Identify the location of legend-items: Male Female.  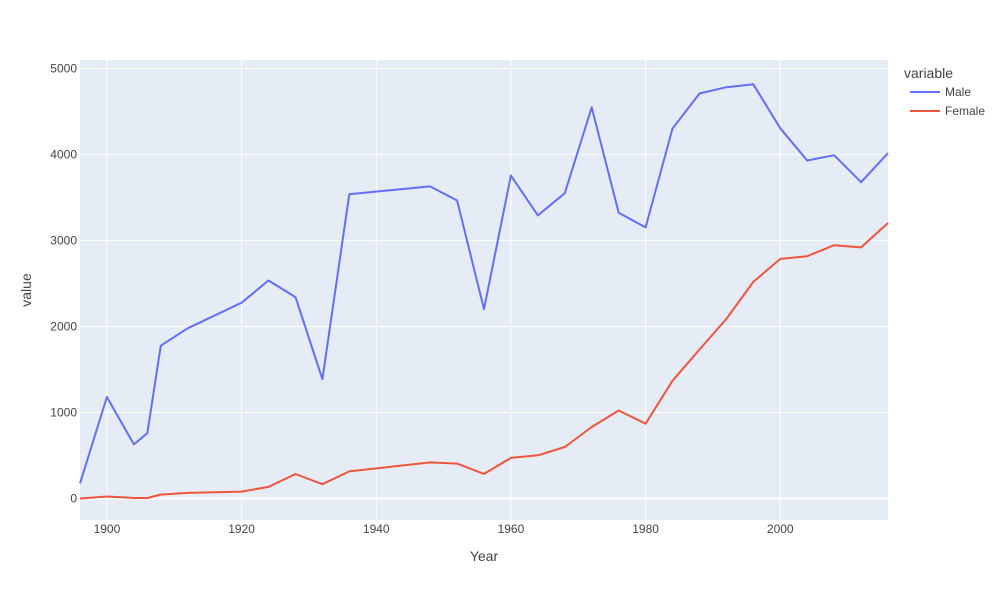
(947, 101).